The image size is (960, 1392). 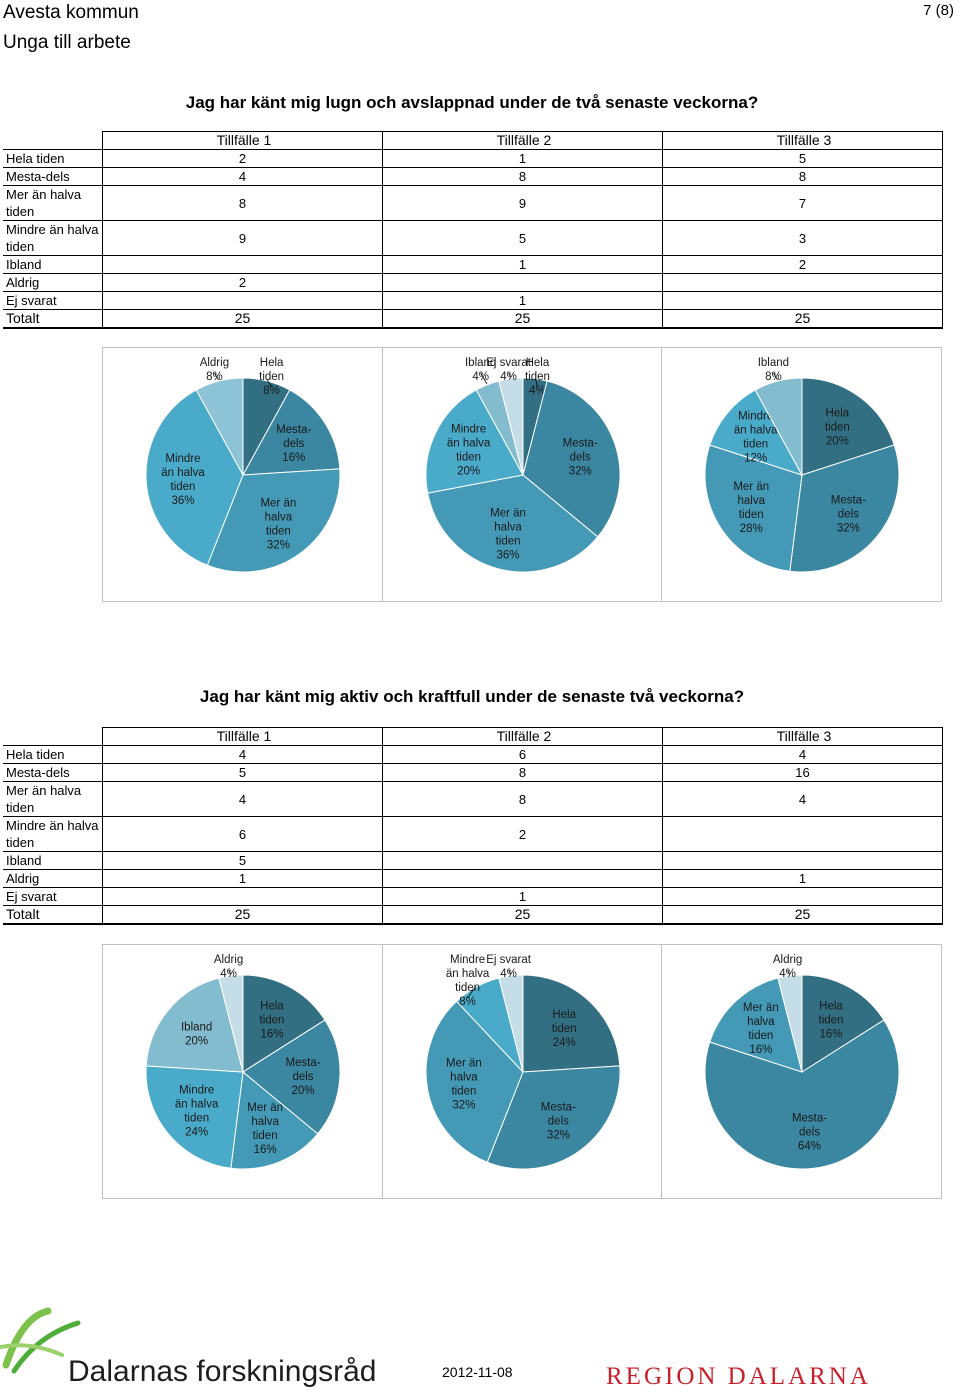 What do you see at coordinates (738, 1376) in the screenshot?
I see `region-dalarna-logo: REGION DALARNA` at bounding box center [738, 1376].